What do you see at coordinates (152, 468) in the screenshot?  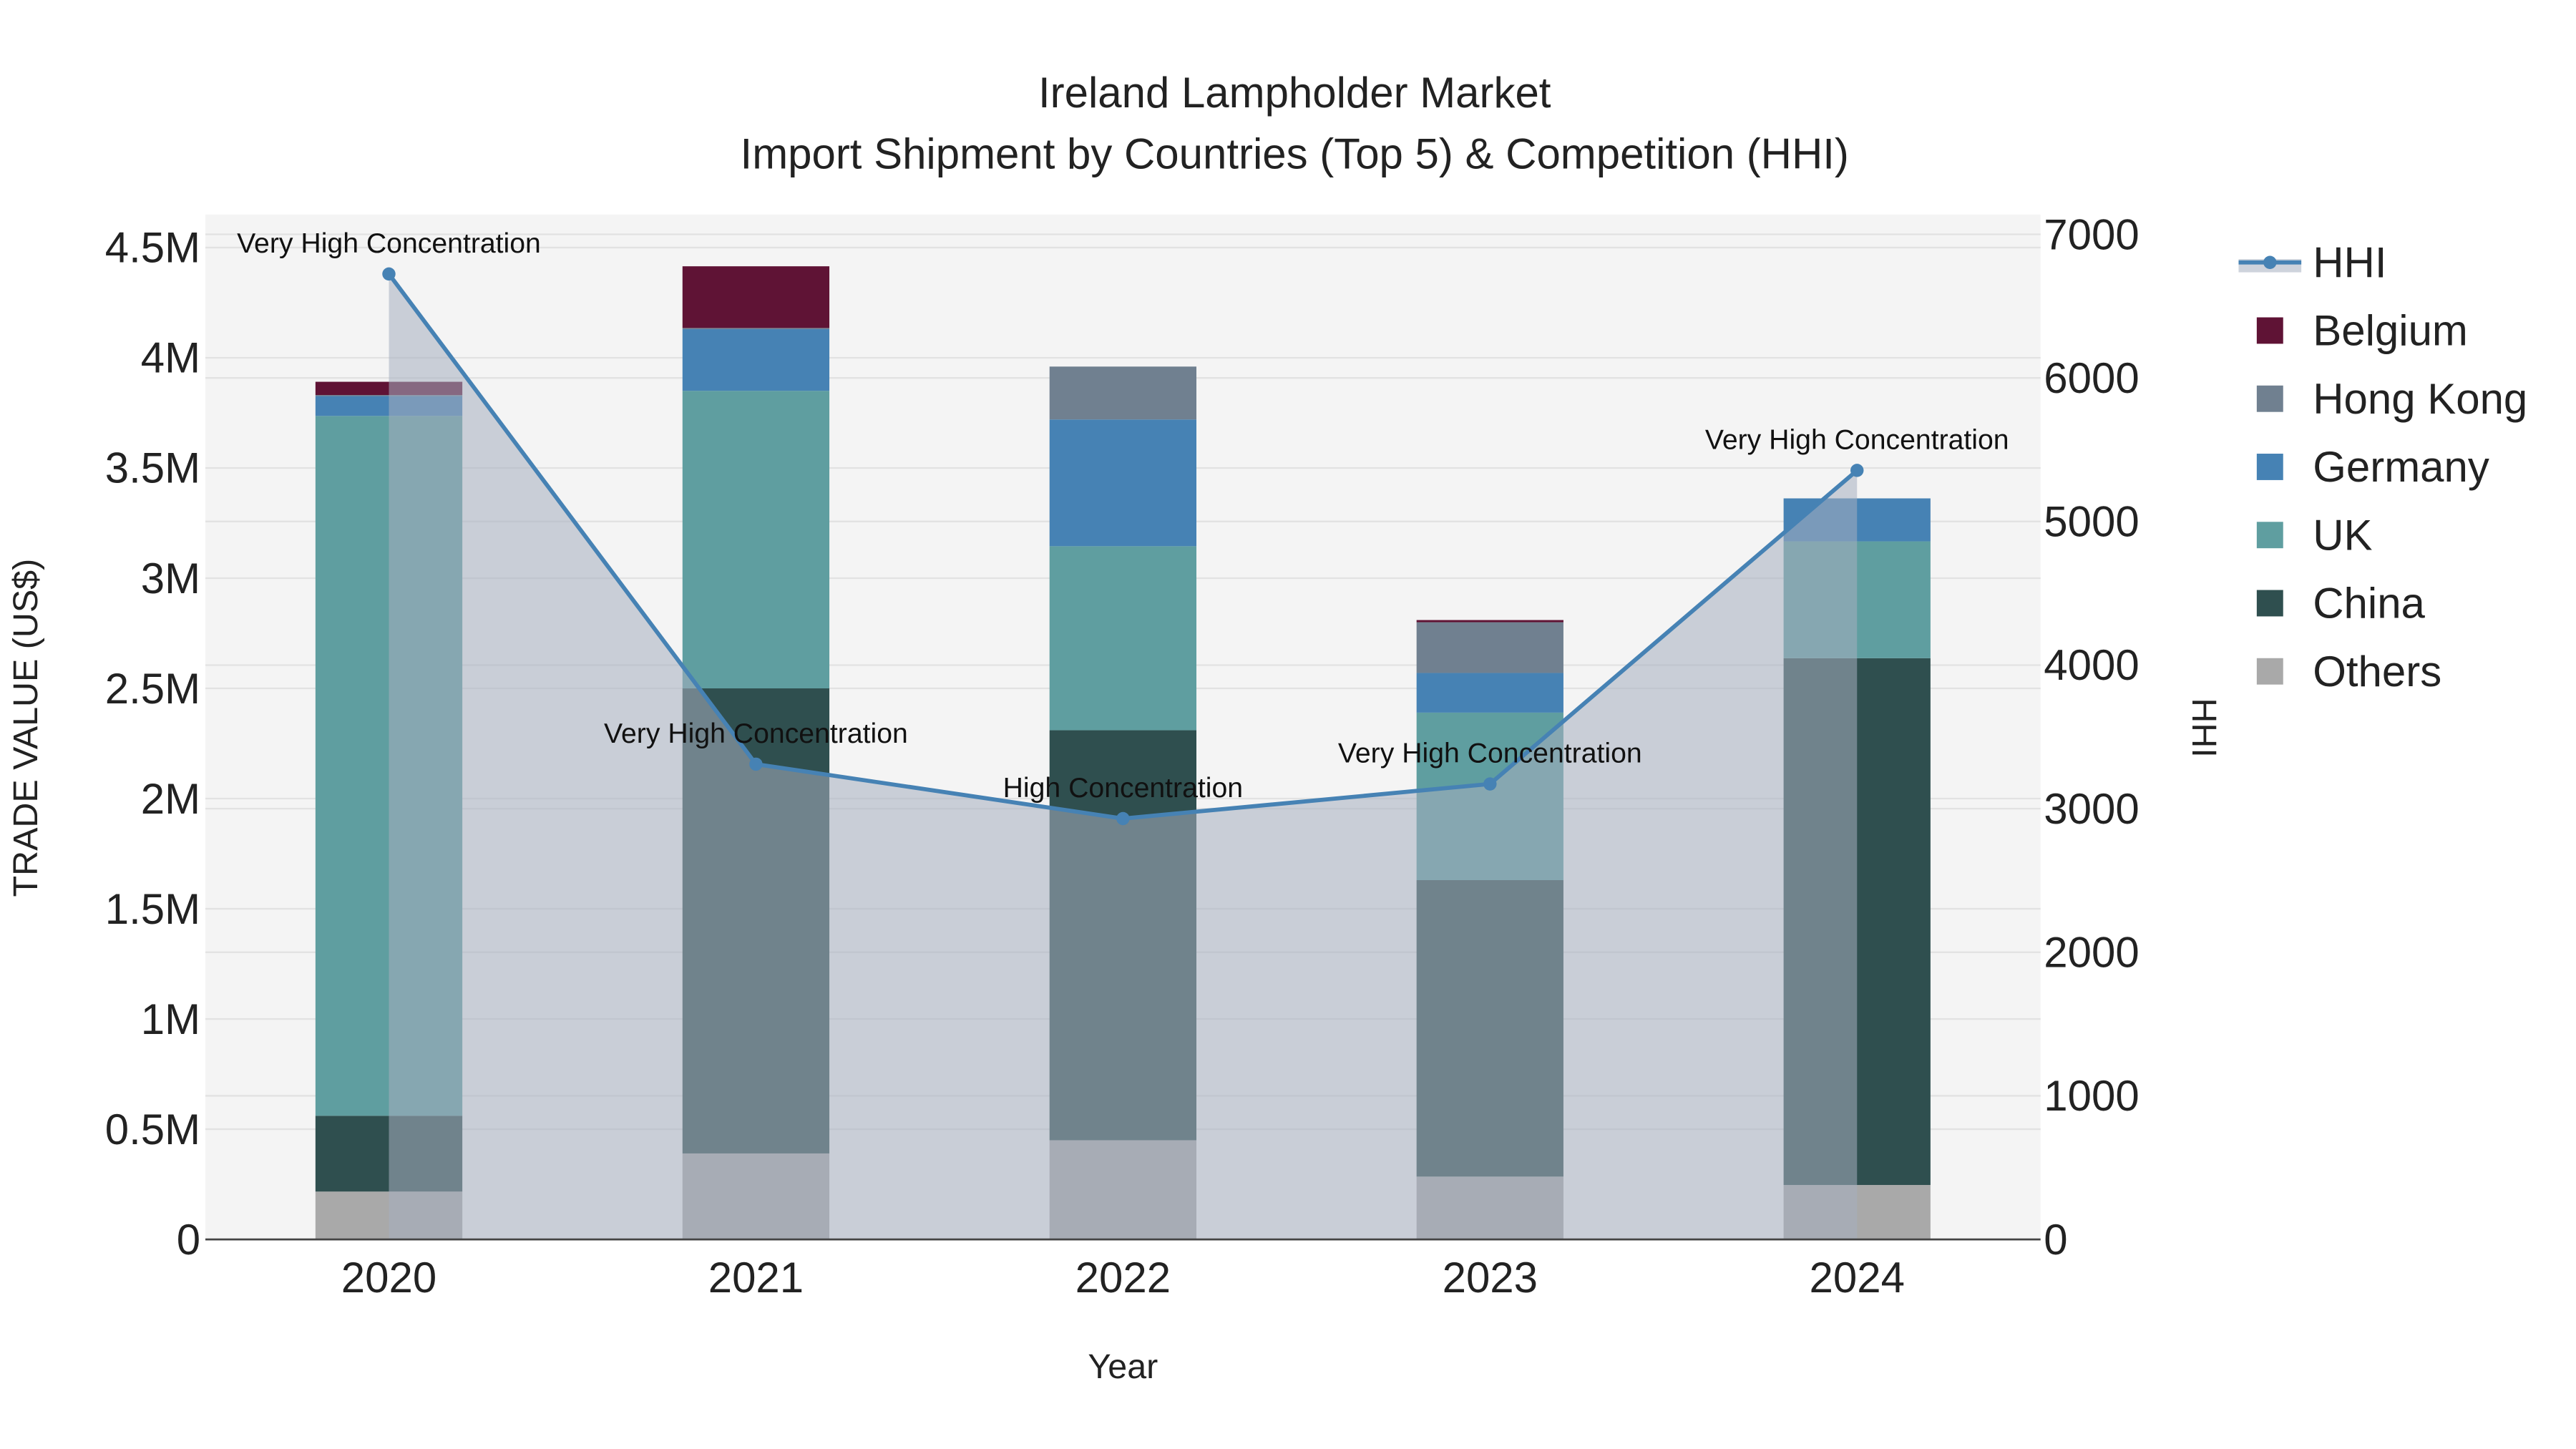 I see `y-tick-label: 3.5M` at bounding box center [152, 468].